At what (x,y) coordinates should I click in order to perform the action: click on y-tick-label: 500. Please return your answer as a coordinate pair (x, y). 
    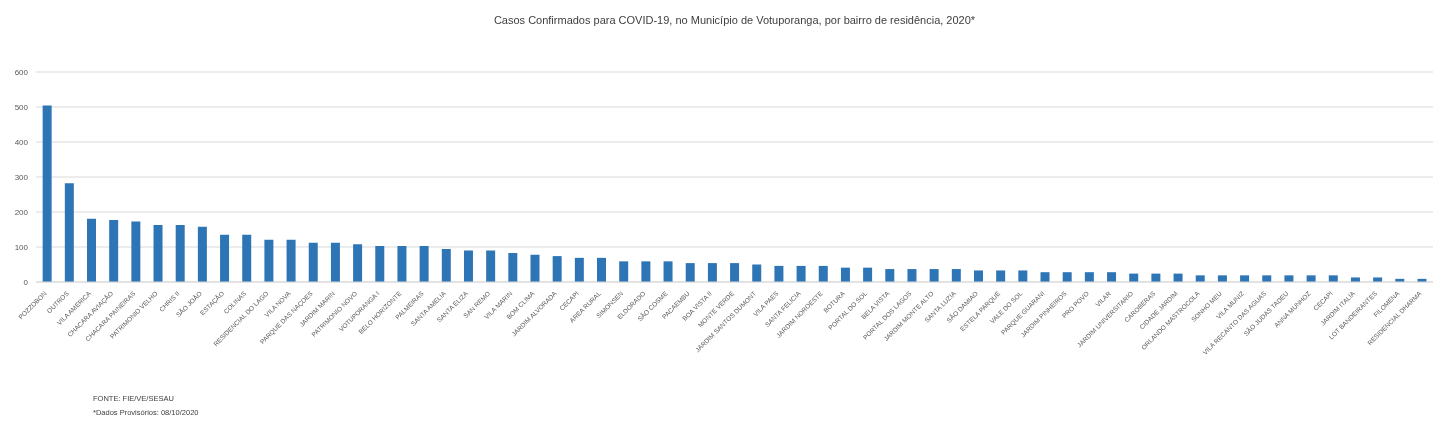
    Looking at the image, I should click on (21, 107).